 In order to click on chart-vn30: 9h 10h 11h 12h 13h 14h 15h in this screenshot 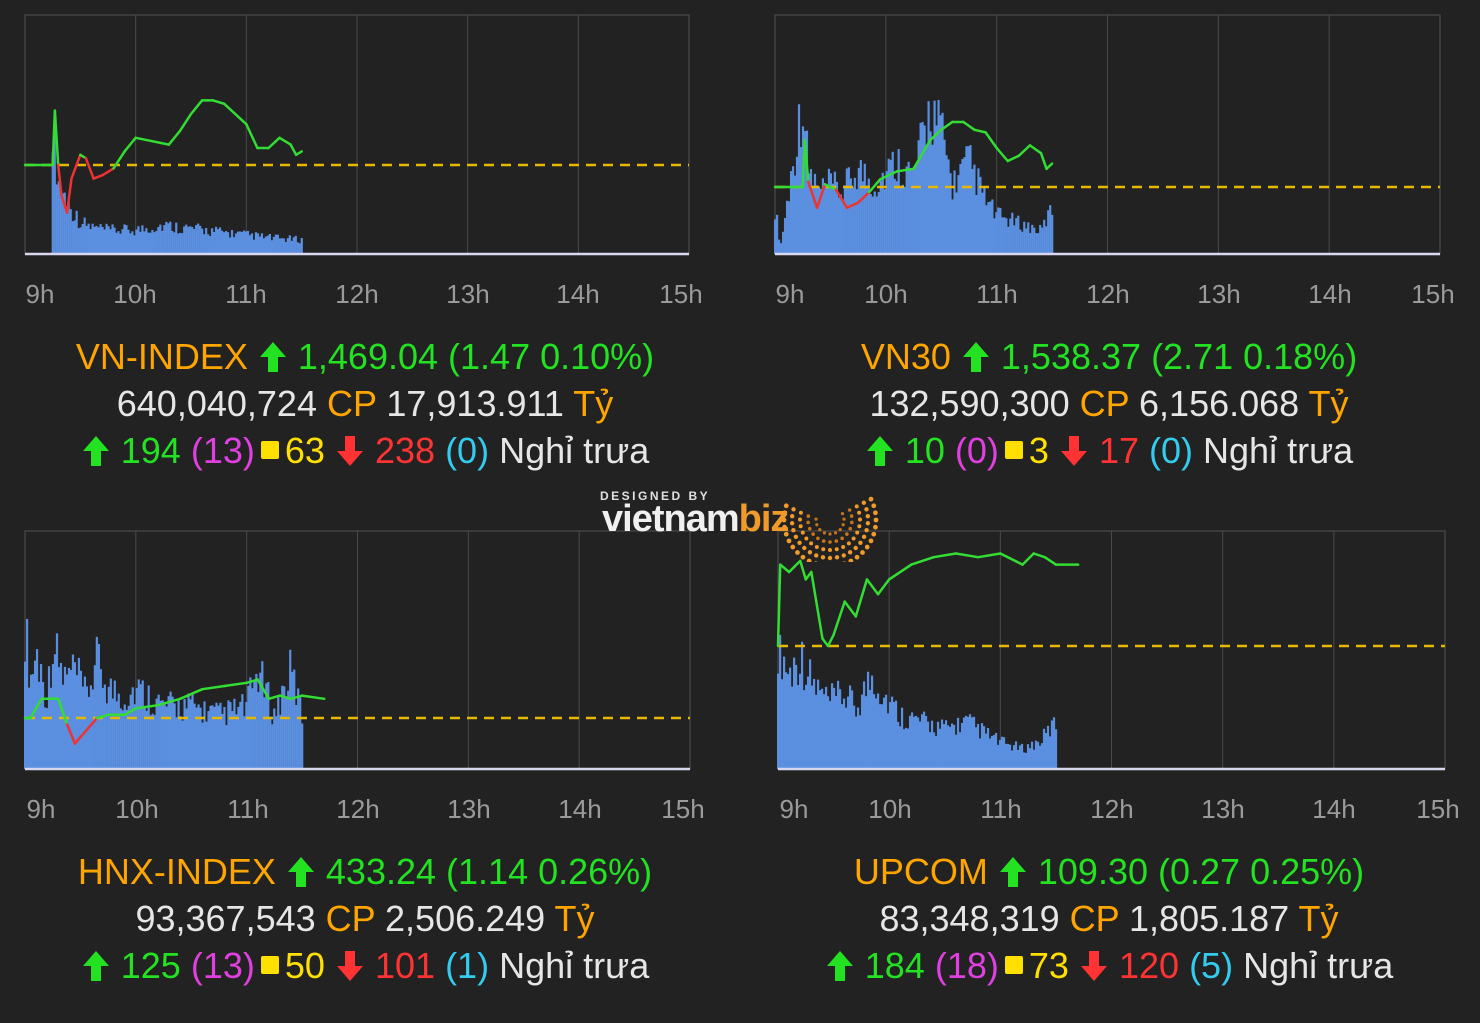, I will do `click(1114, 161)`.